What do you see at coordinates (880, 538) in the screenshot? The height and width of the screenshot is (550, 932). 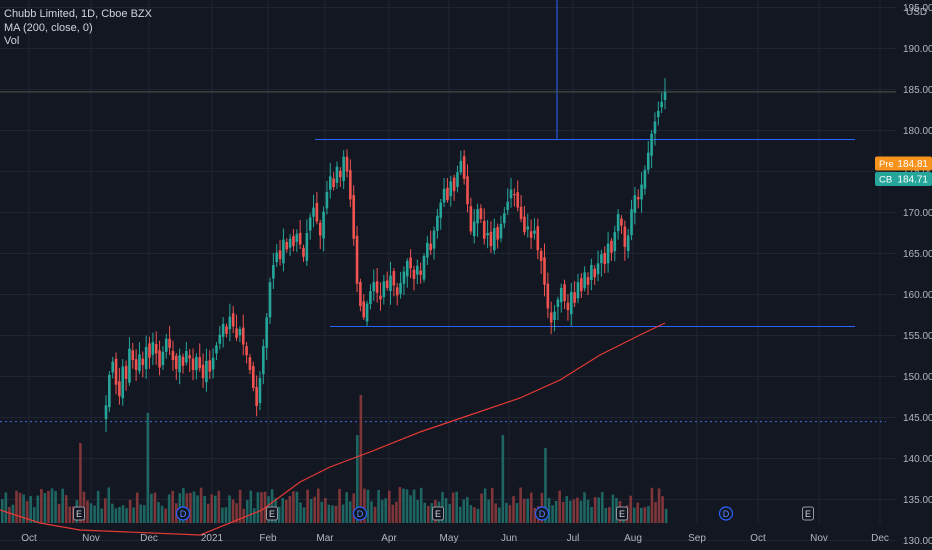 I see `time-tick-label: Dec` at bounding box center [880, 538].